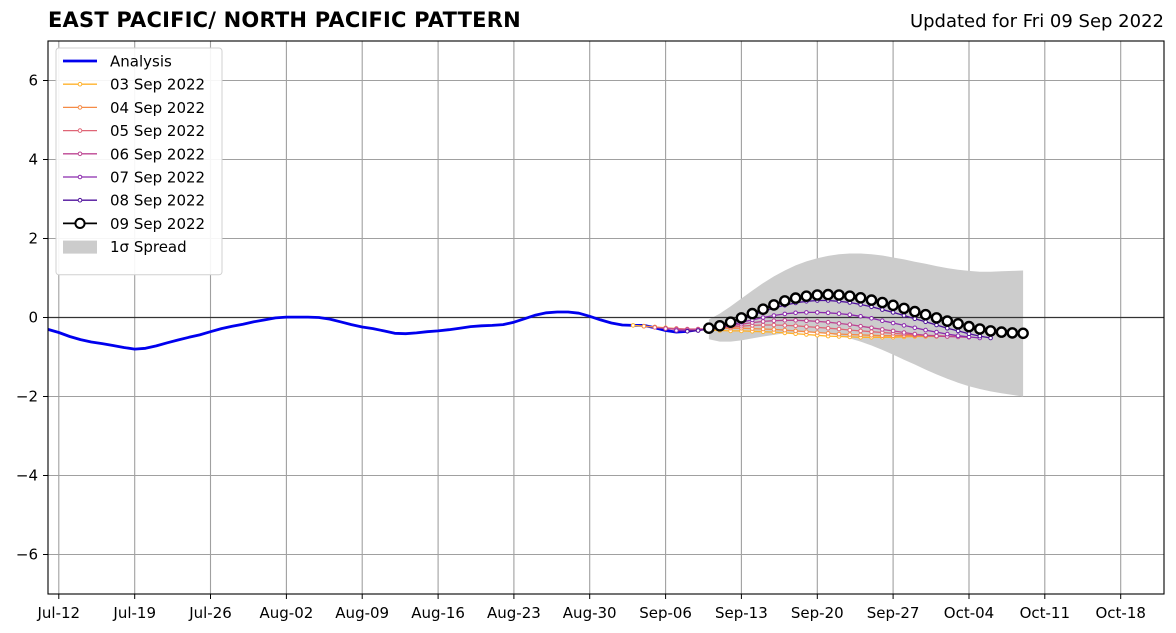  I want to click on legend-label: Analysis, so click(141, 62).